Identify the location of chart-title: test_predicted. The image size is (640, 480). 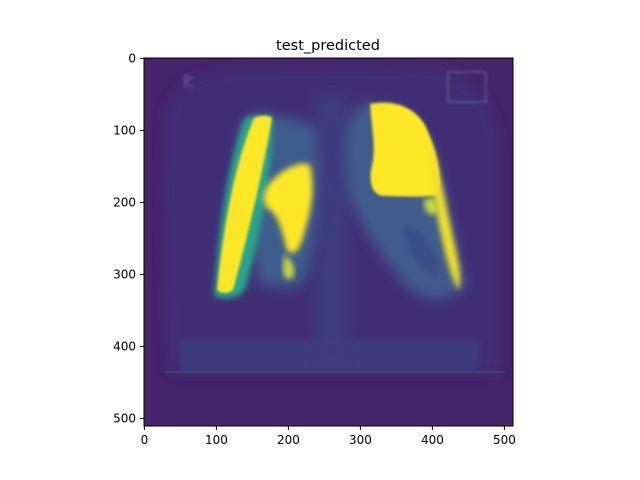
(328, 46).